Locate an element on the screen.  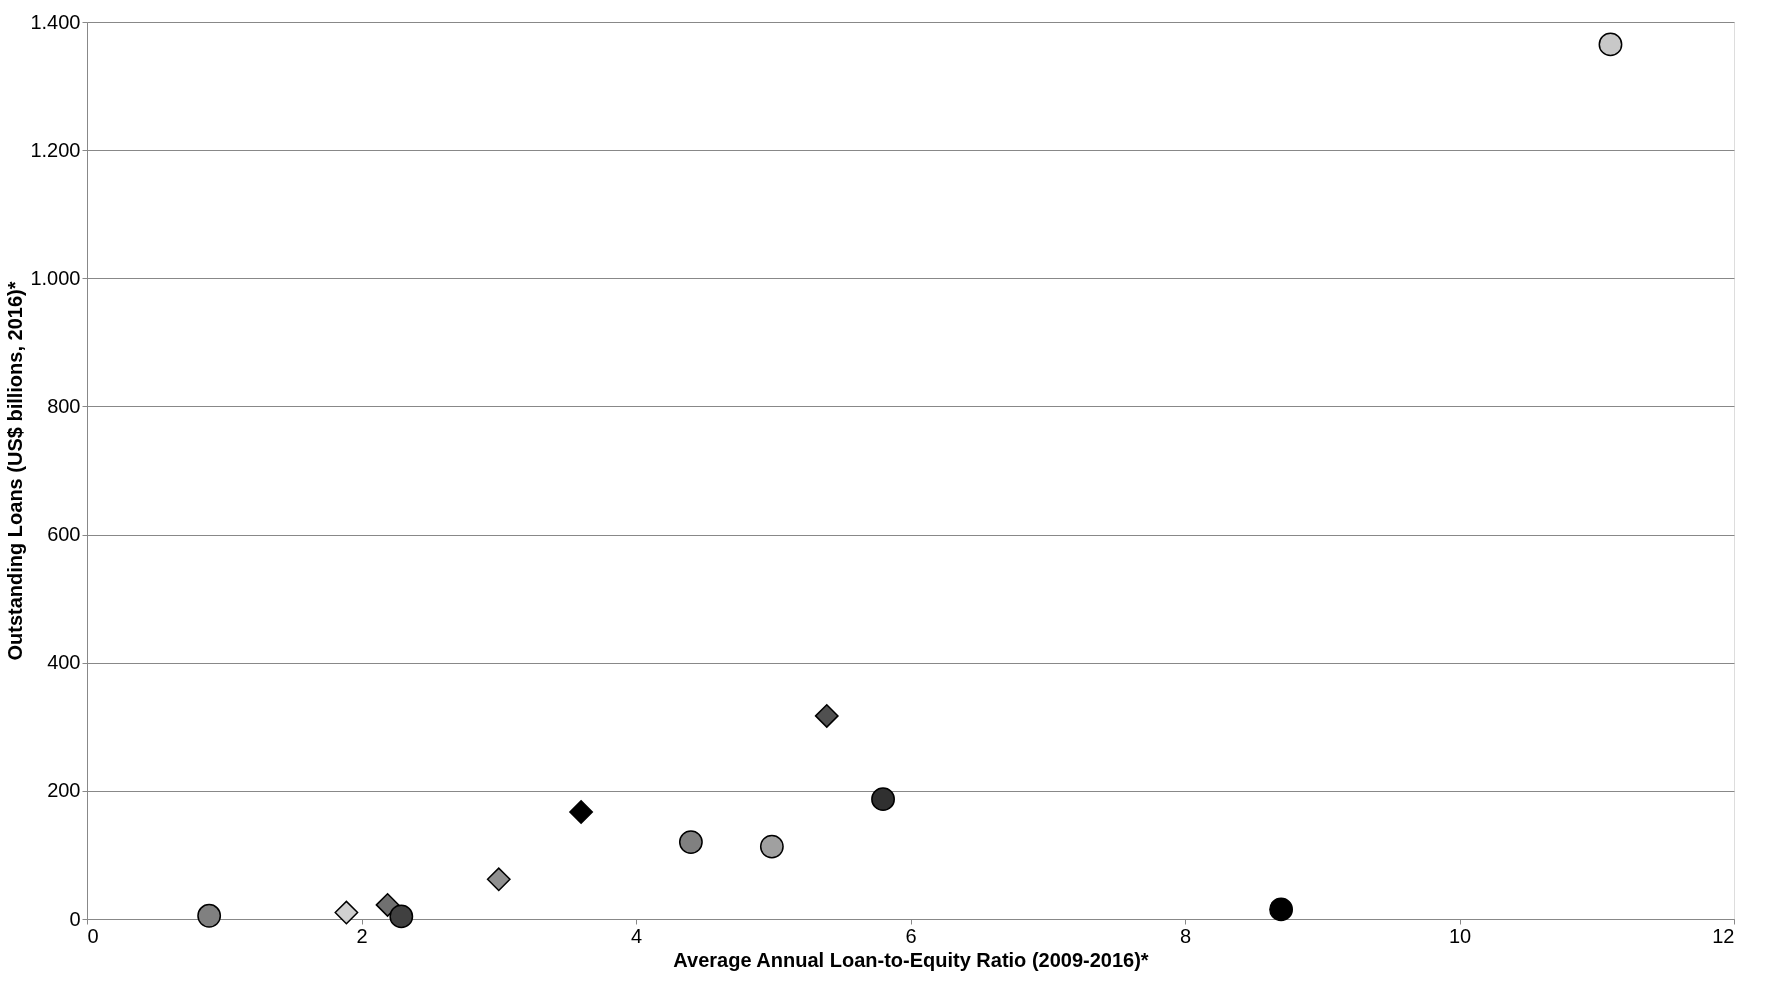
y-tick-label: 200 is located at coordinates (64, 790).